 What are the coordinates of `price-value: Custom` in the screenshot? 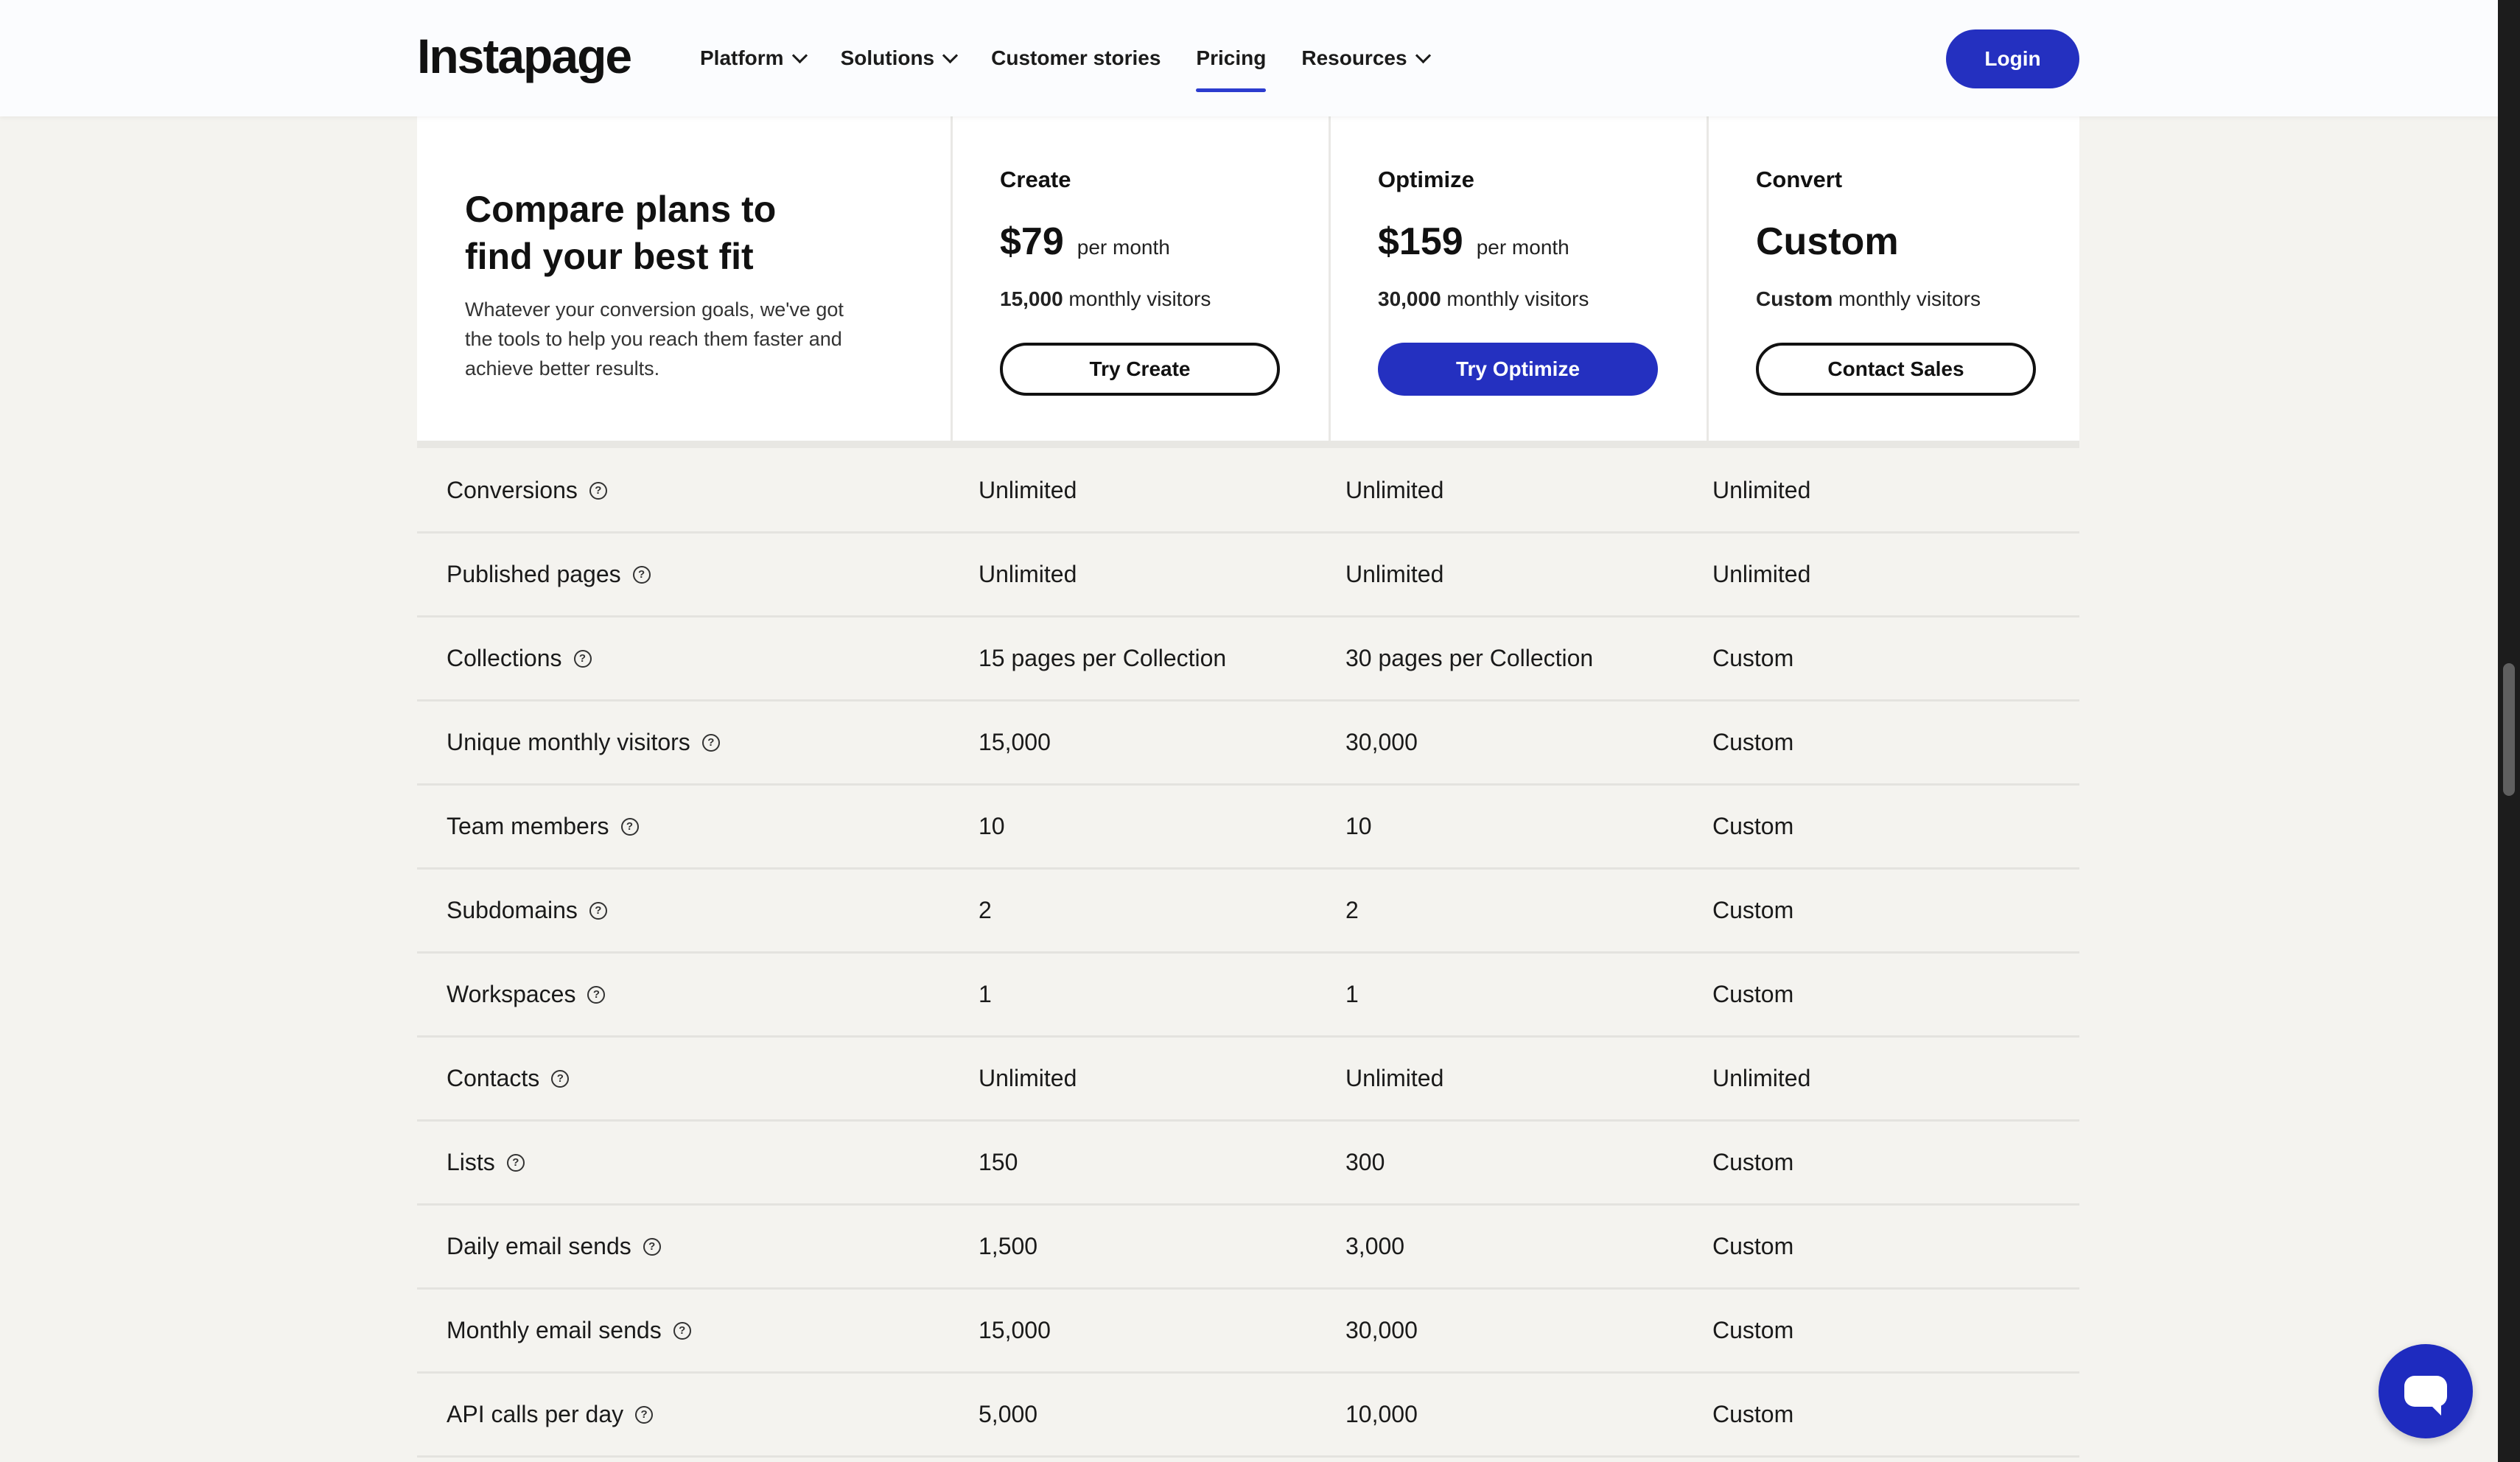 It's located at (1827, 241).